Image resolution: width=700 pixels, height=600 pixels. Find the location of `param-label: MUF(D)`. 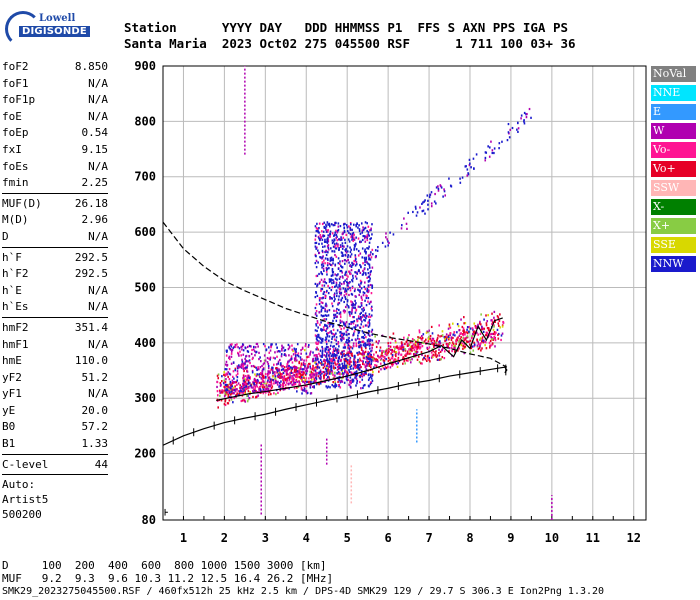

param-label: MUF(D) is located at coordinates (22, 203).